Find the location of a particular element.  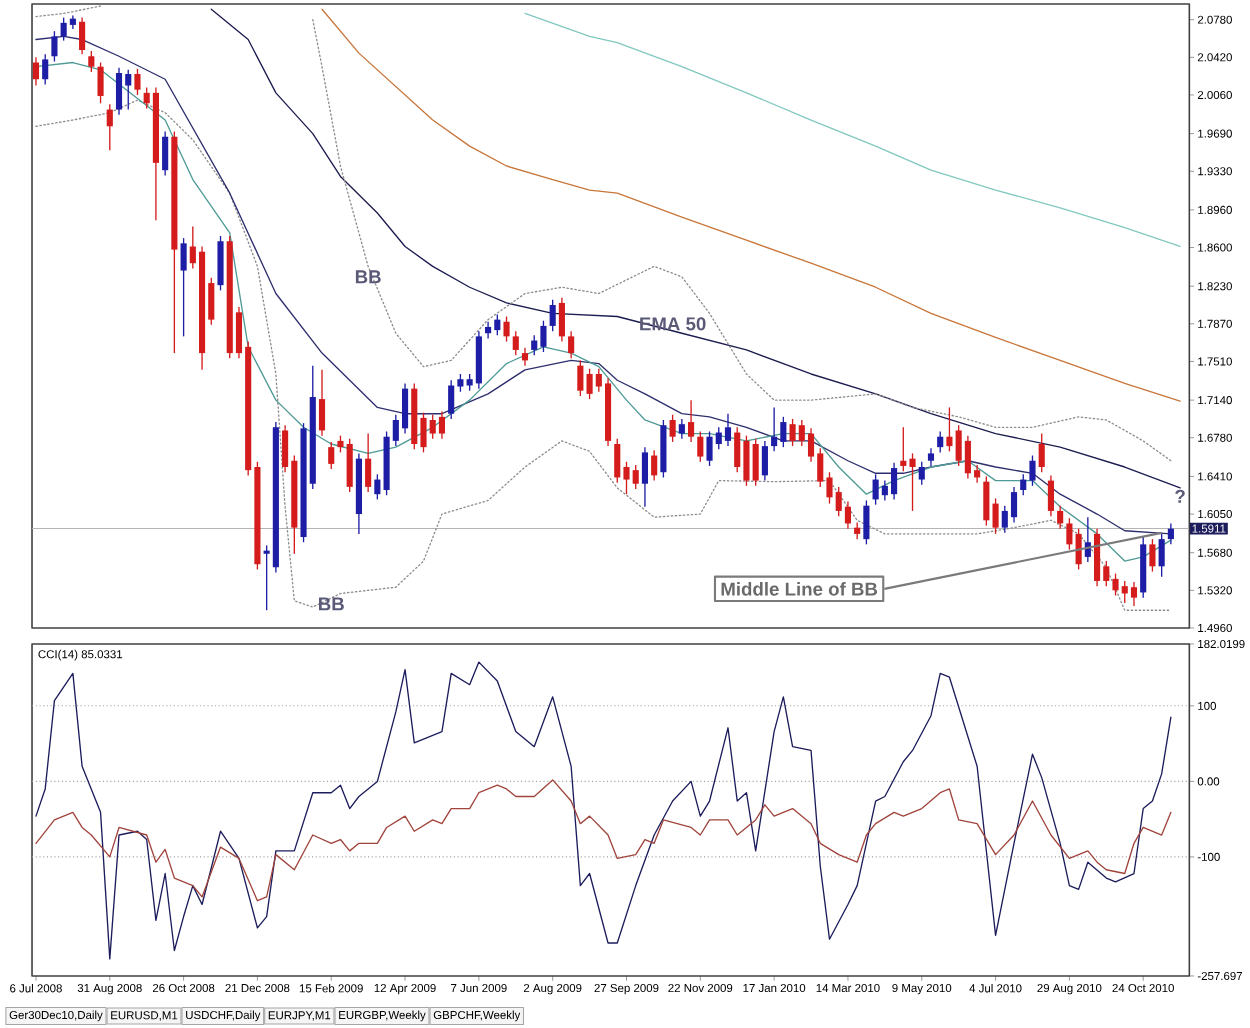

annotation: Middle Line of BB is located at coordinates (799, 589).